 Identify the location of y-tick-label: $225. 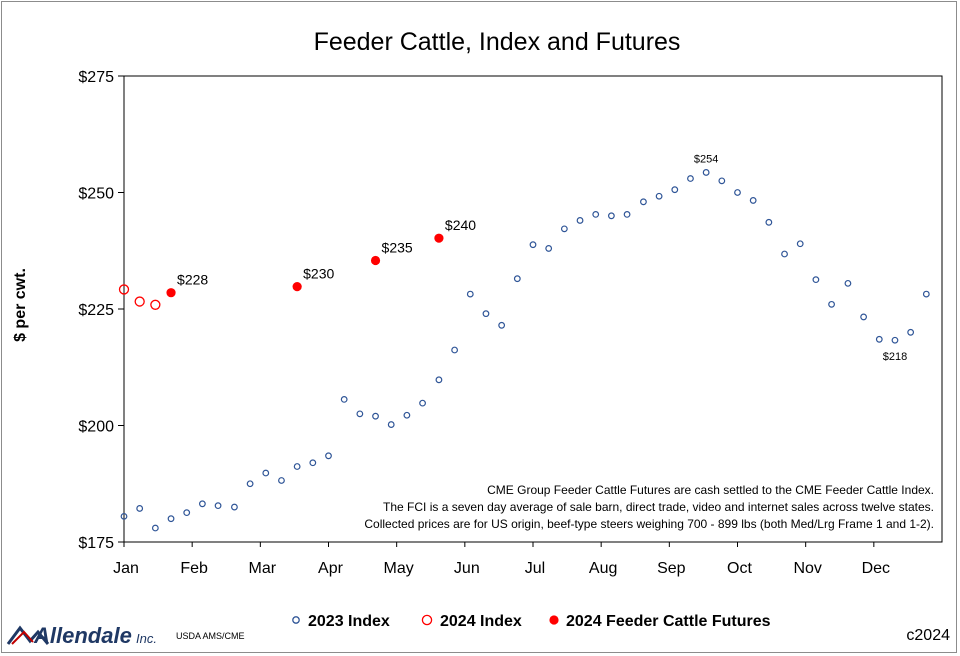
(96, 310).